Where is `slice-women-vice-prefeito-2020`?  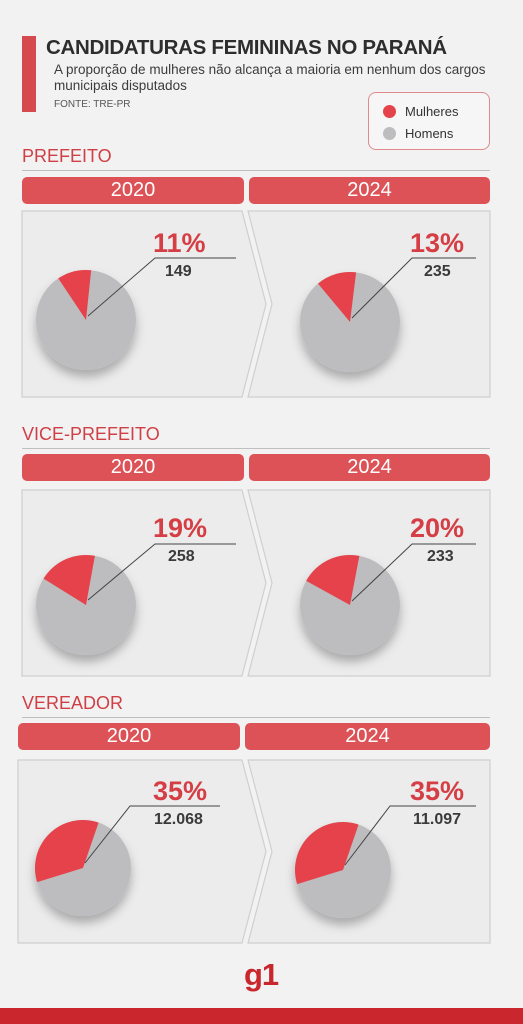
slice-women-vice-prefeito-2020 is located at coordinates (69, 579).